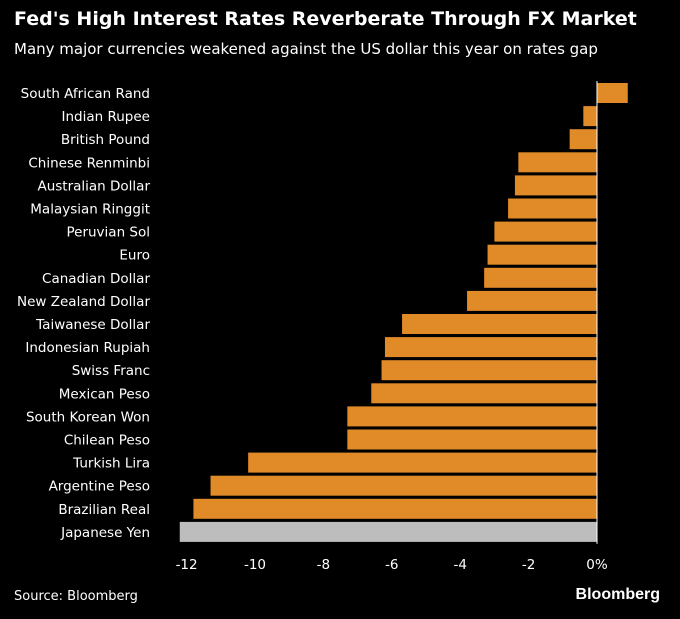  I want to click on x-tick-label: -4, so click(459, 565).